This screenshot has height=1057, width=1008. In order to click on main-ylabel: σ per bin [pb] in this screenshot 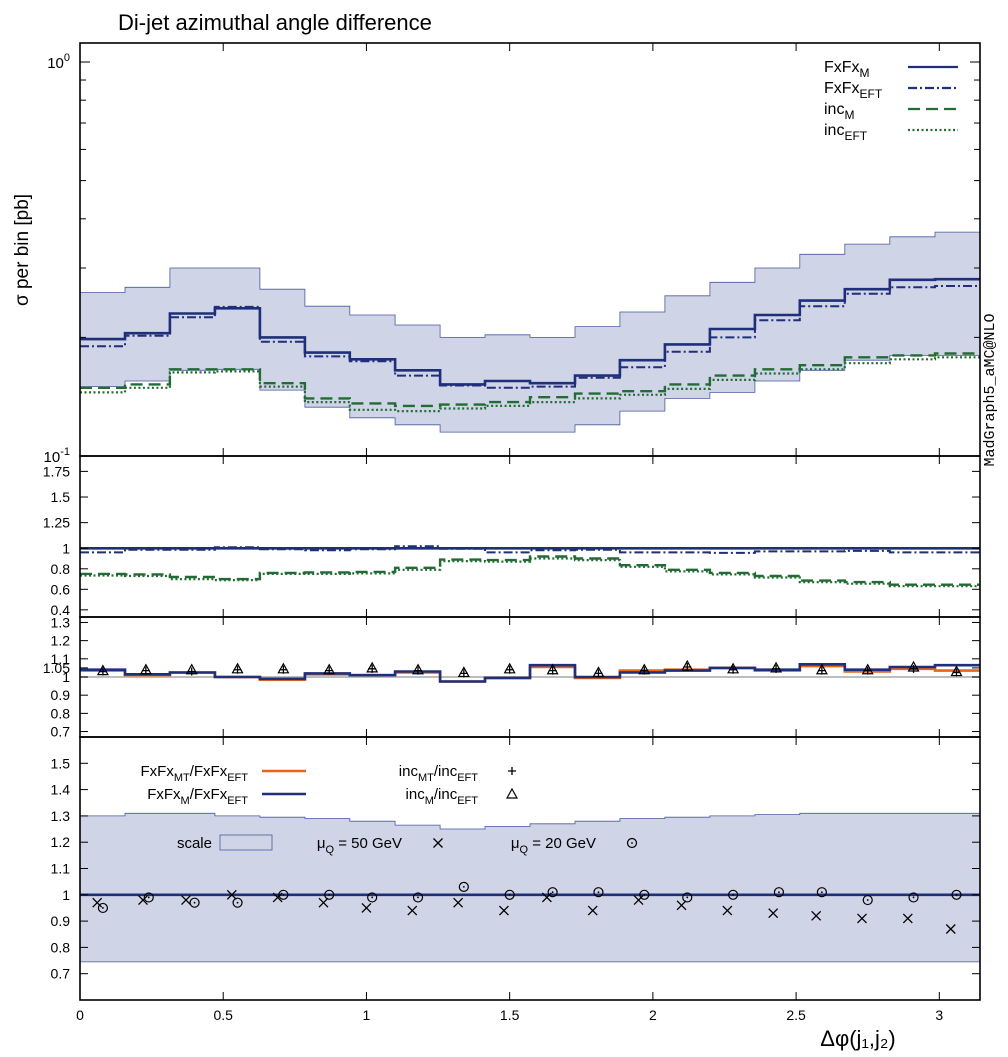, I will do `click(22, 250)`.